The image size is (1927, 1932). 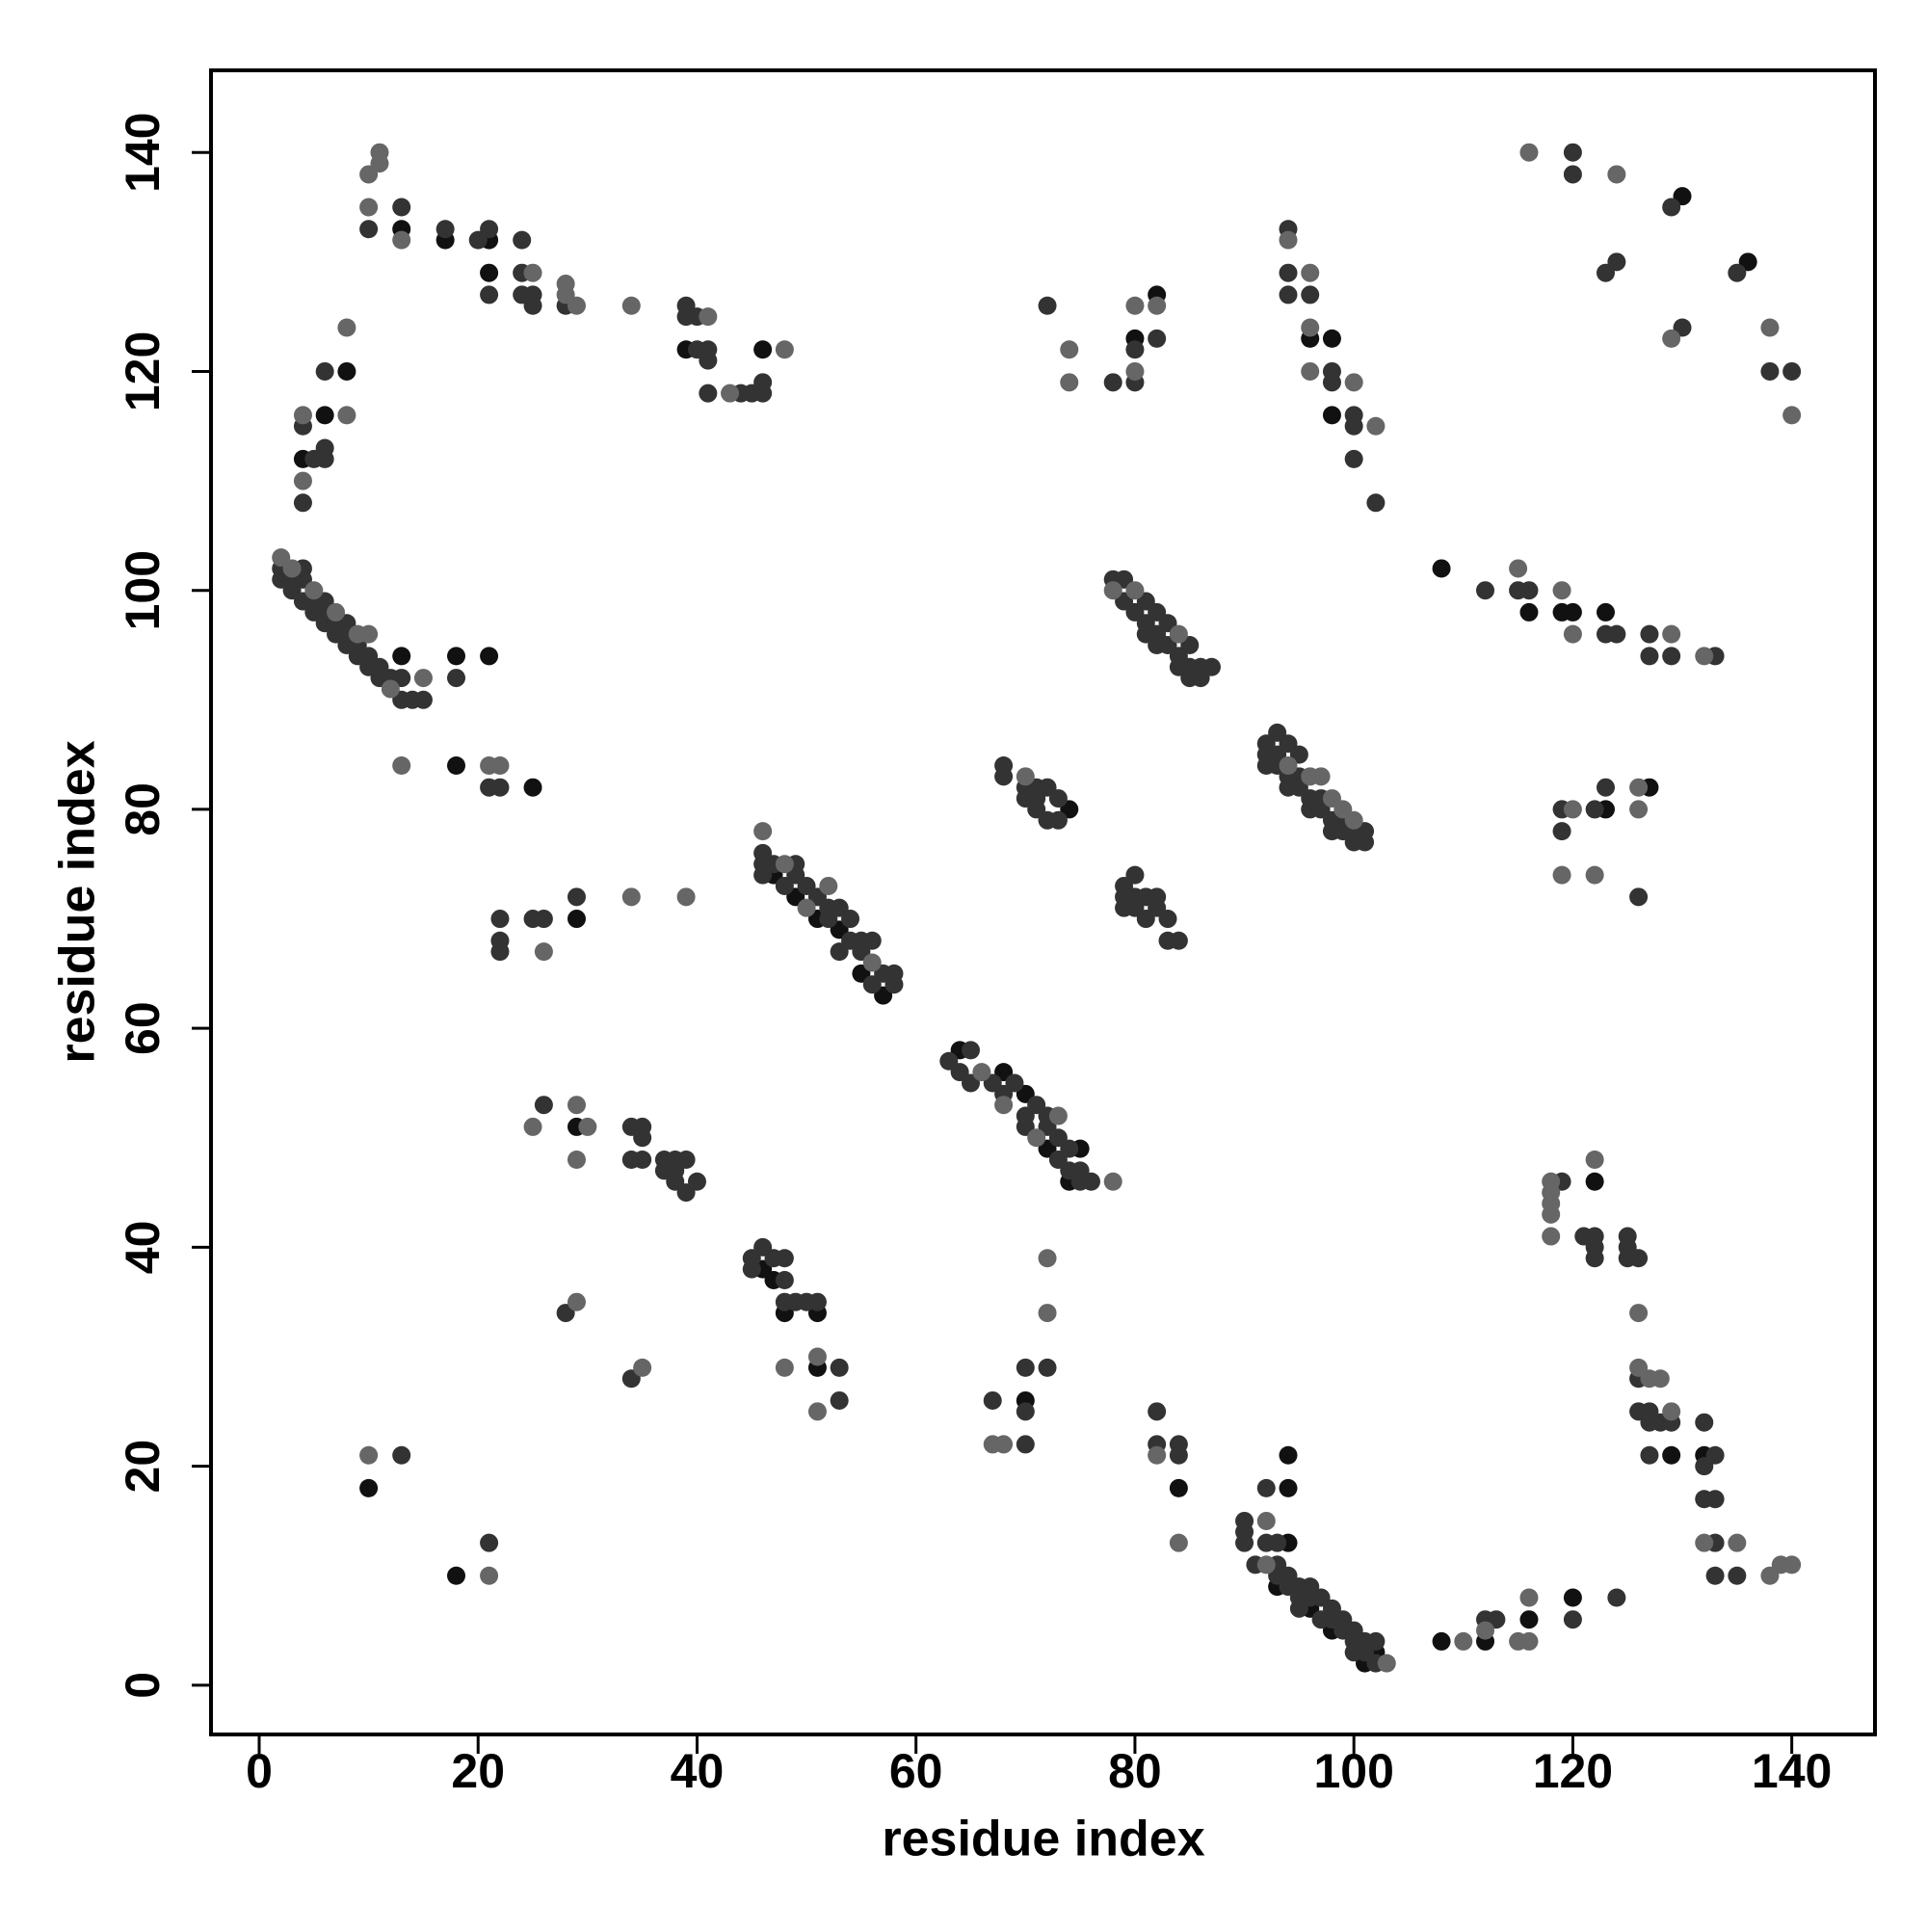 What do you see at coordinates (143, 1028) in the screenshot?
I see `y-tick-label: 60` at bounding box center [143, 1028].